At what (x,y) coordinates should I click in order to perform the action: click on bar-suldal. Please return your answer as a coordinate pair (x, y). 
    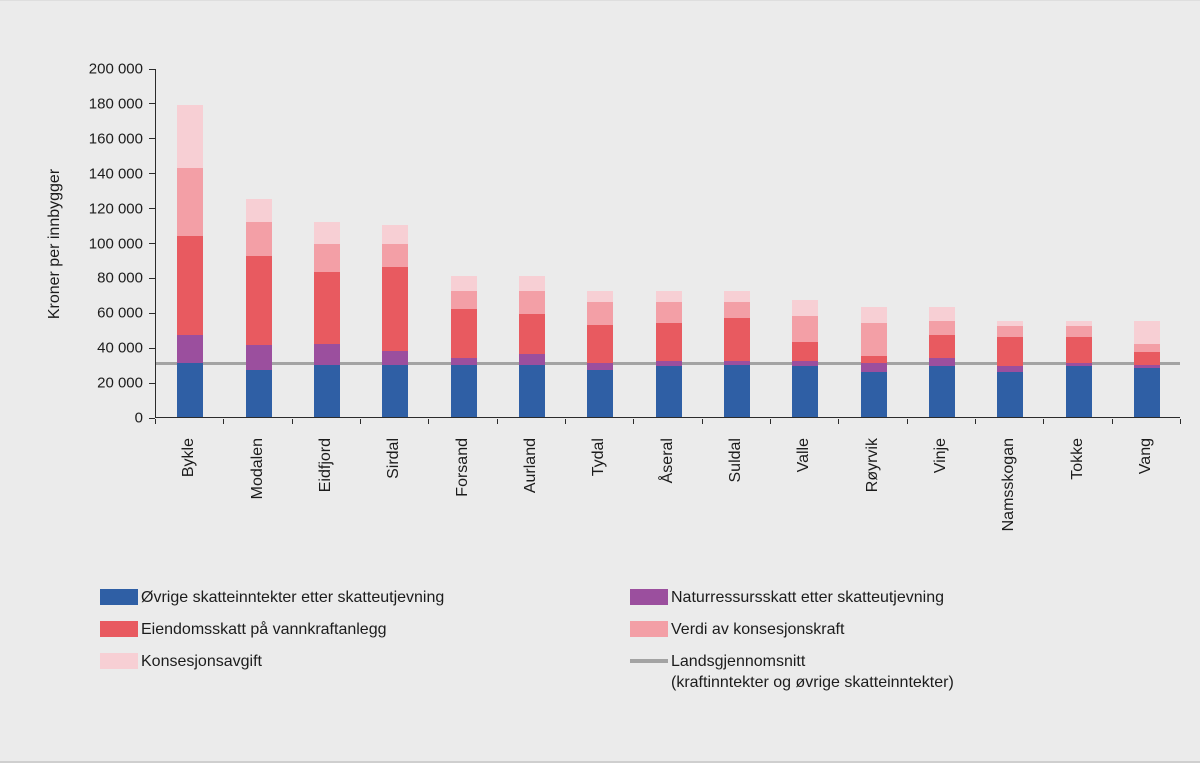
    Looking at the image, I should click on (736, 354).